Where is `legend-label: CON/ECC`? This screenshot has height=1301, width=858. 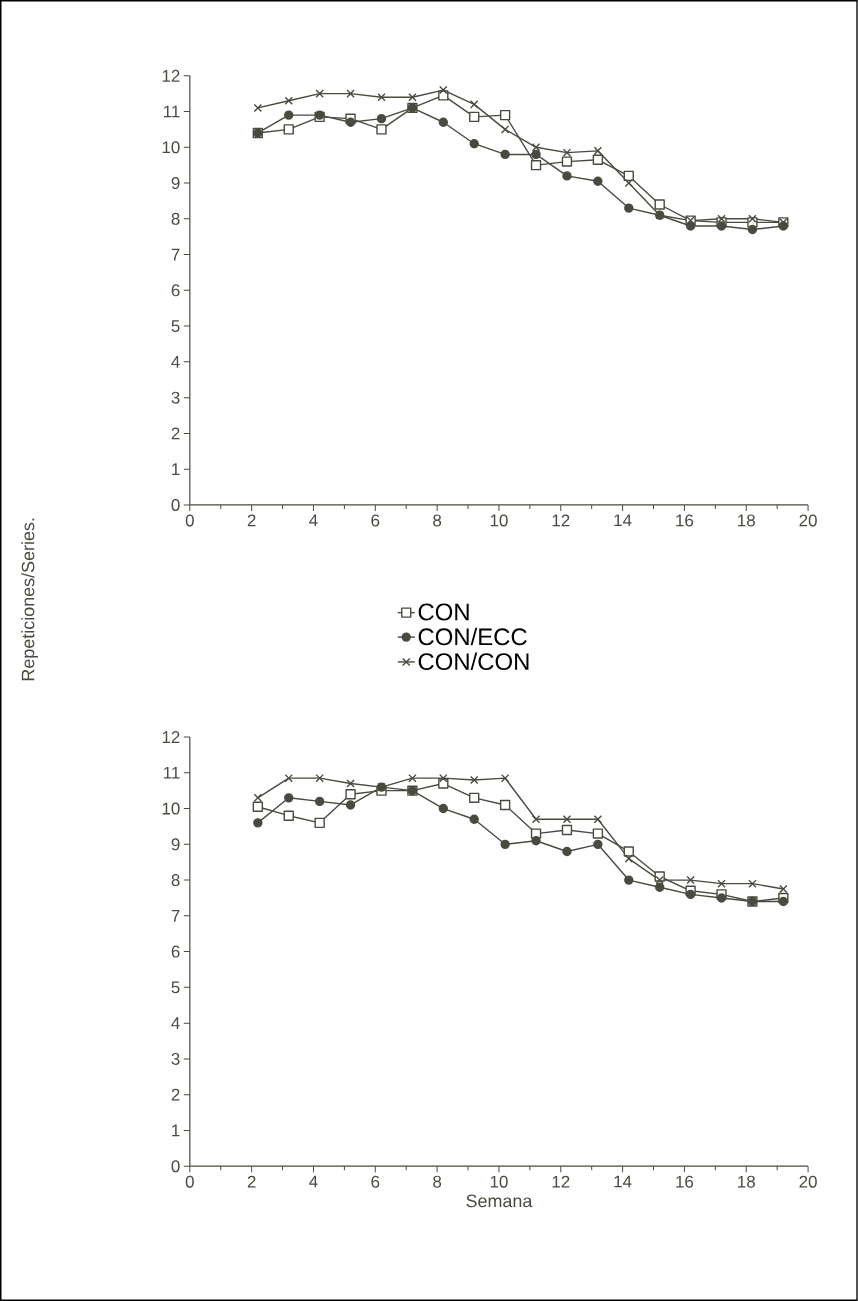
legend-label: CON/ECC is located at coordinates (472, 636).